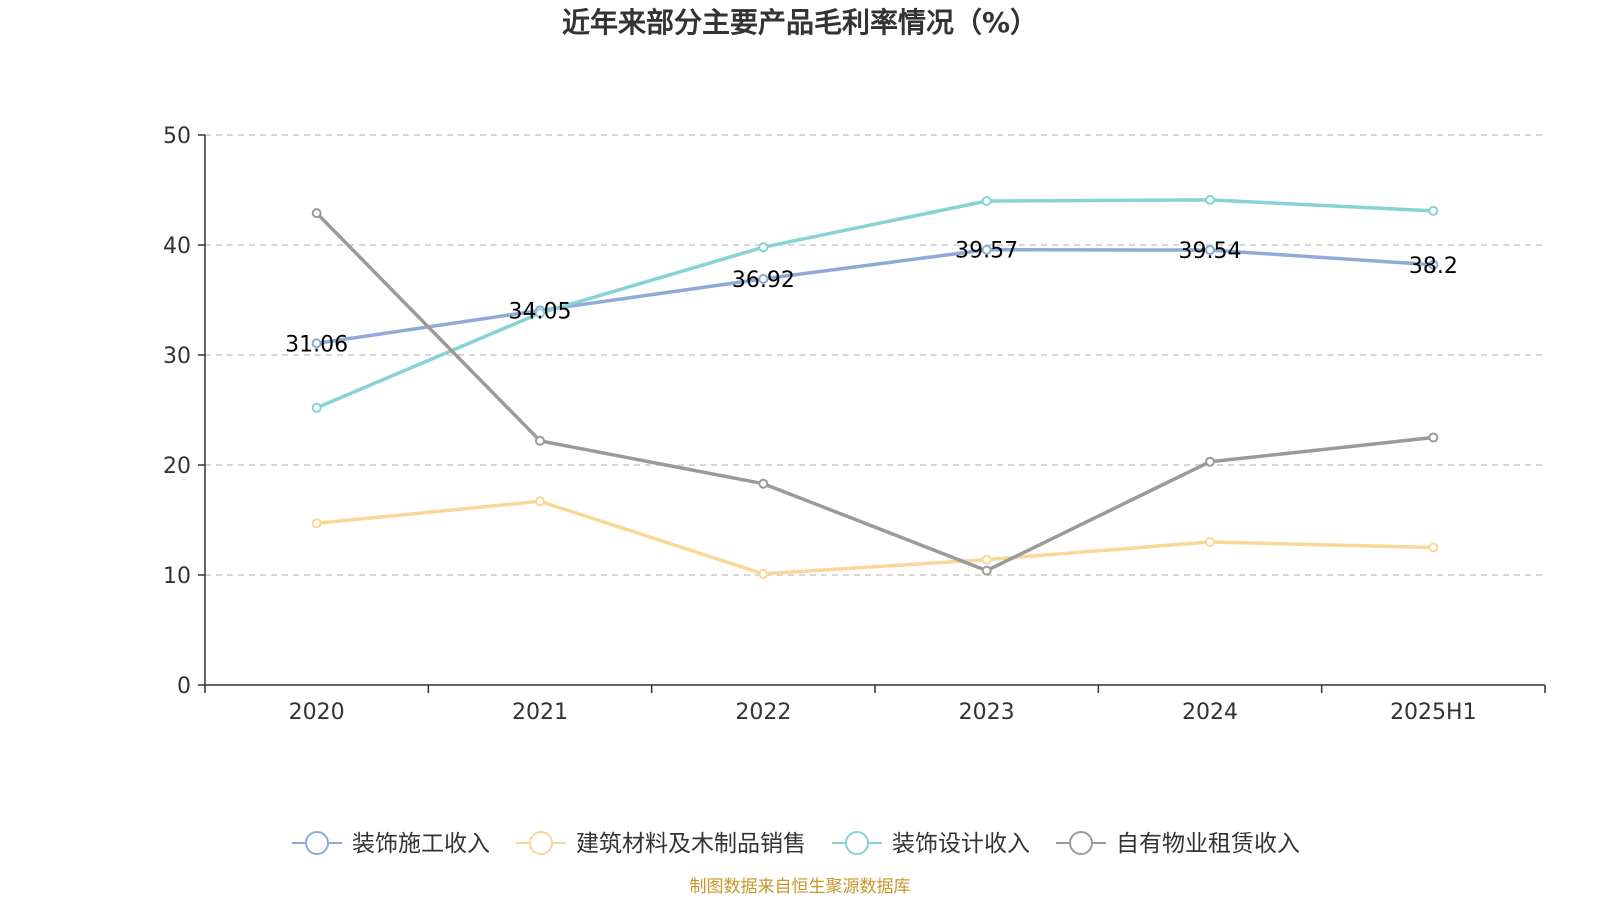  I want to click on legend-item: 自有物业租赁收入, so click(1178, 844).